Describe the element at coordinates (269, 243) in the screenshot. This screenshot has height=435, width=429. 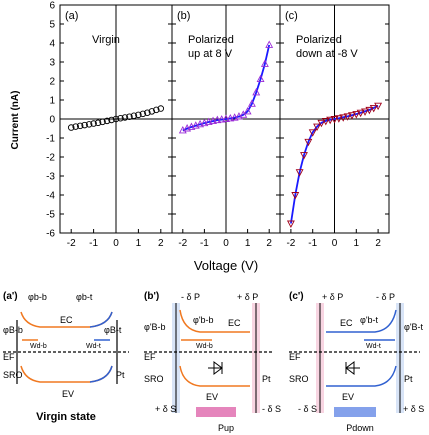
I see `x-tick-label: 2` at that location.